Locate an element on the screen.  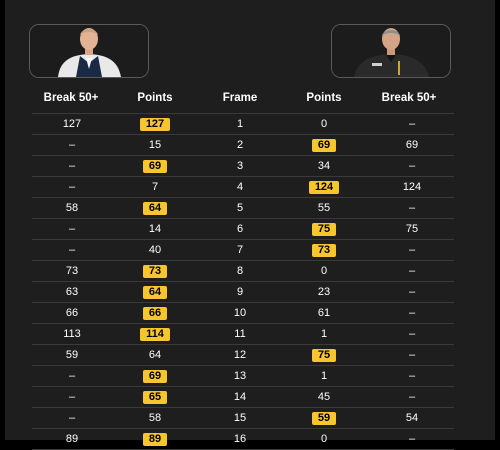
break-left-cell: 58 is located at coordinates (72, 208).